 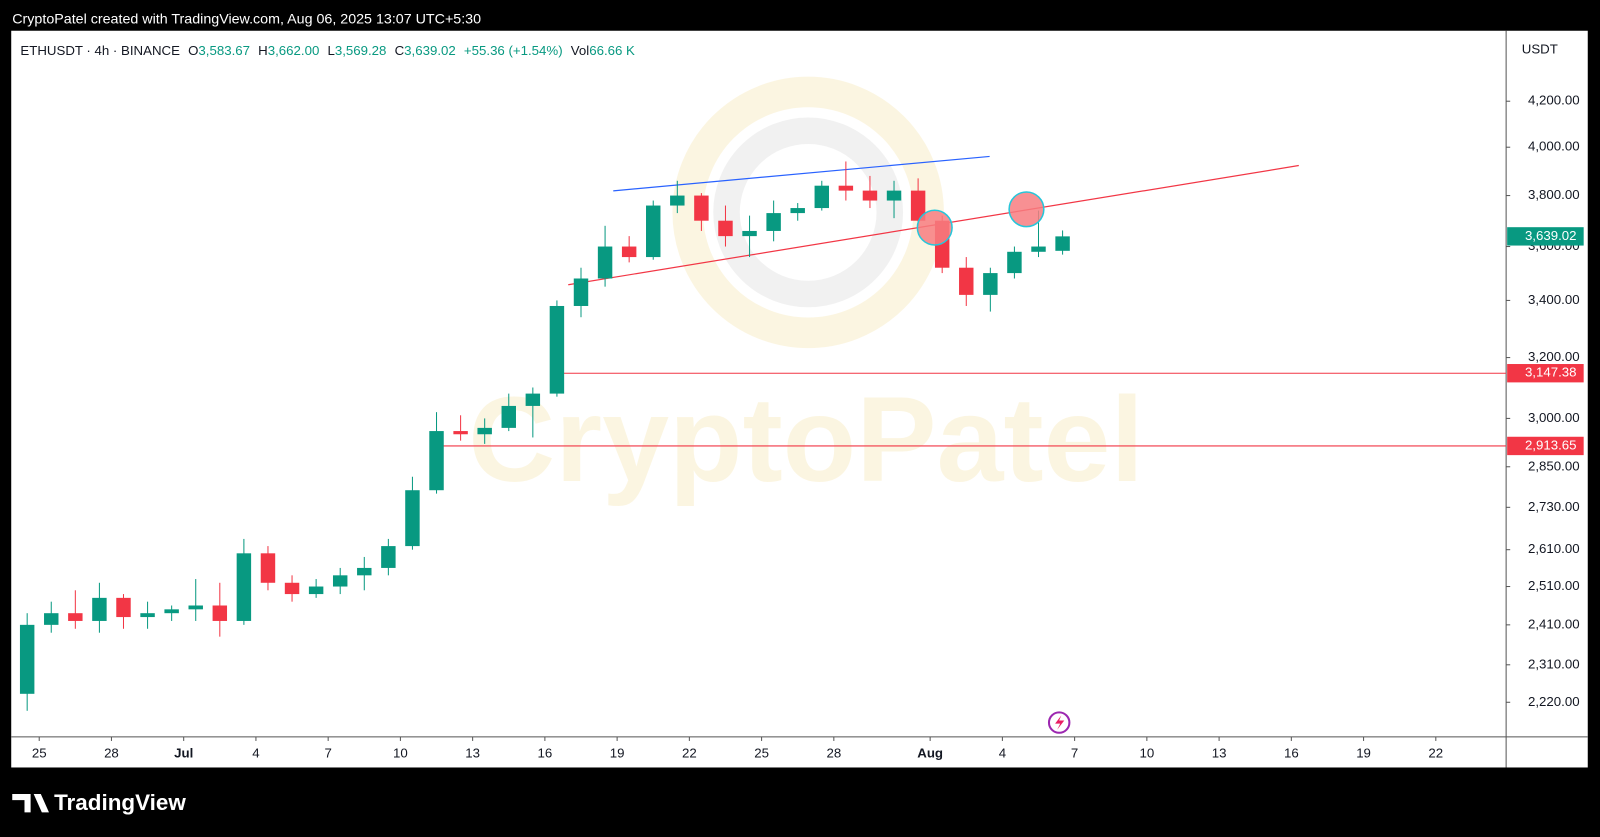 I want to click on y-tick-label: 4,000.00, so click(x=1554, y=146).